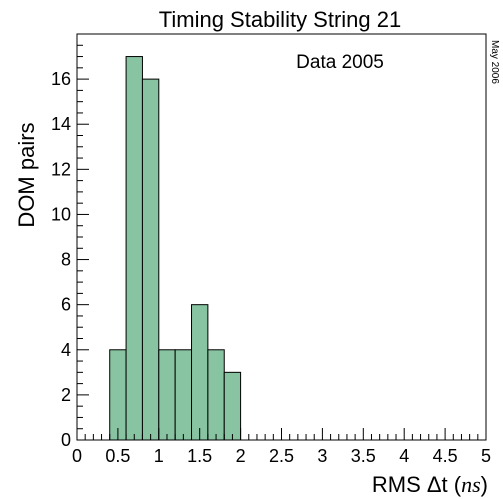 This screenshot has height=499, width=503. What do you see at coordinates (486, 456) in the screenshot?
I see `x-tick-label: 5` at bounding box center [486, 456].